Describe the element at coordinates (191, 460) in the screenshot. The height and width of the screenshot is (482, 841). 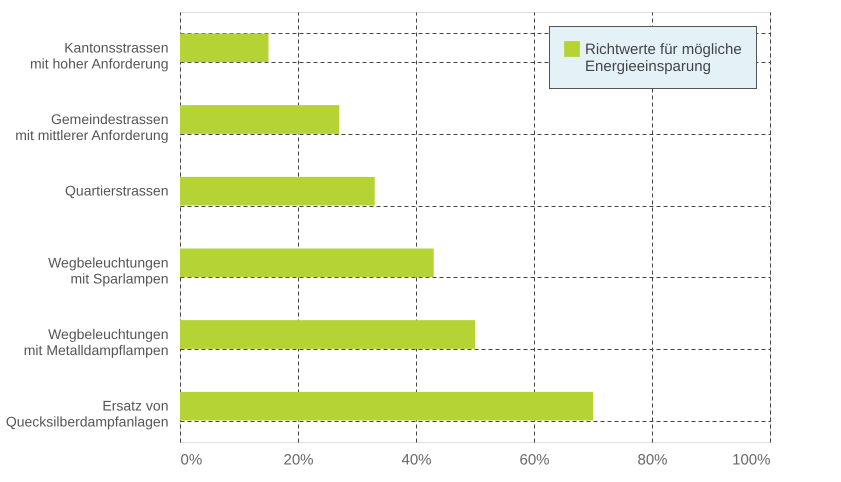
I see `x-tick-label: 0%` at that location.